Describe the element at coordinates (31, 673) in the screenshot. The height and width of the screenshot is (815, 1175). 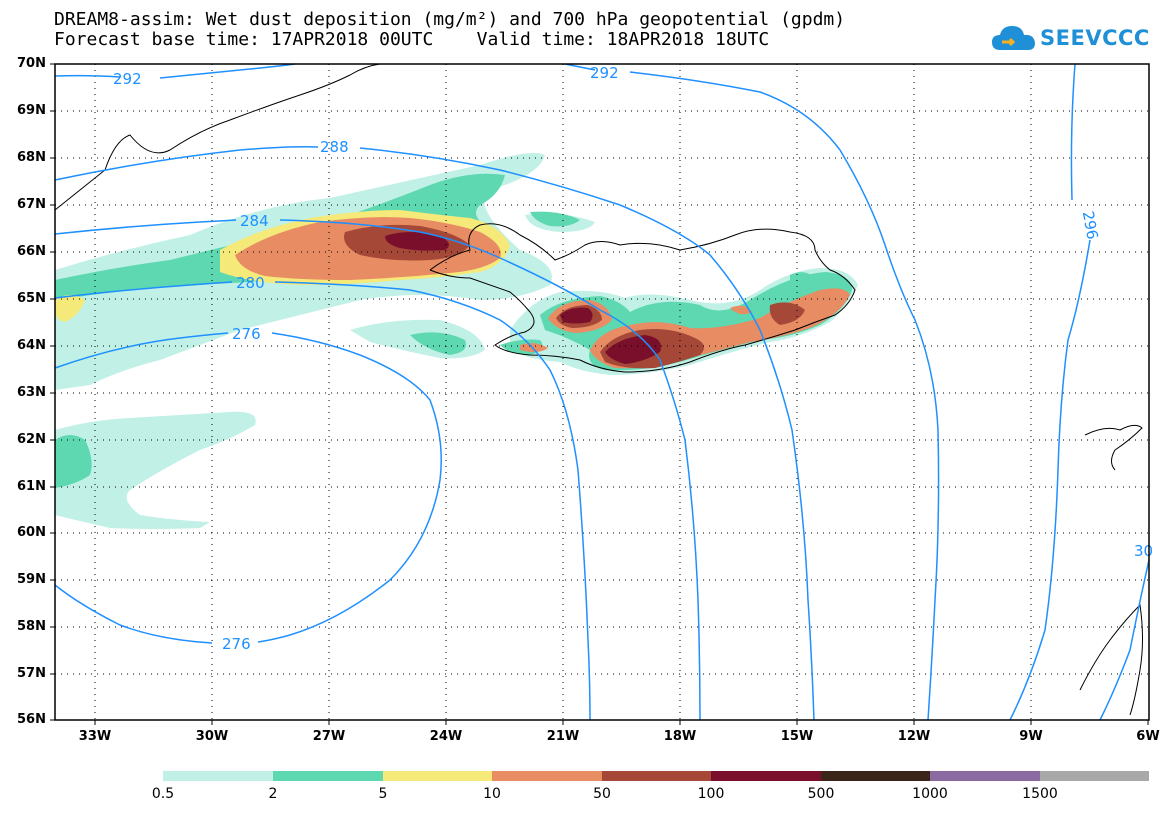
I see `lat-label: 57N` at that location.